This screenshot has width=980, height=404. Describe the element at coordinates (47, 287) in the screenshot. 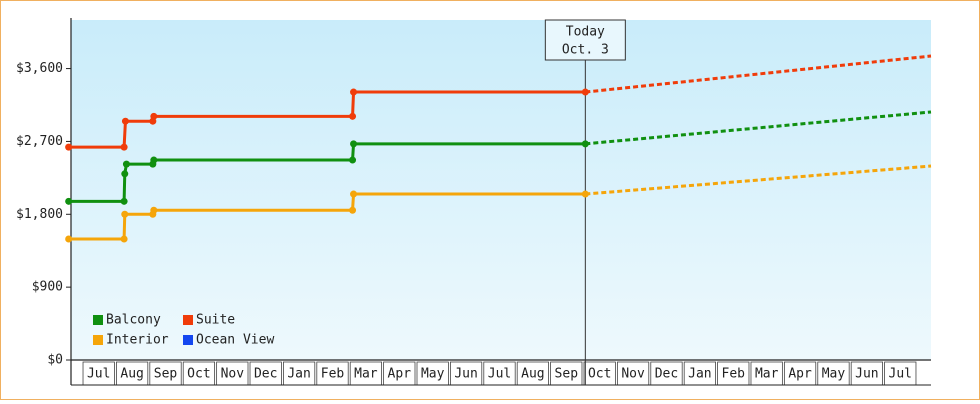

I see `y-tick-label: $900` at that location.